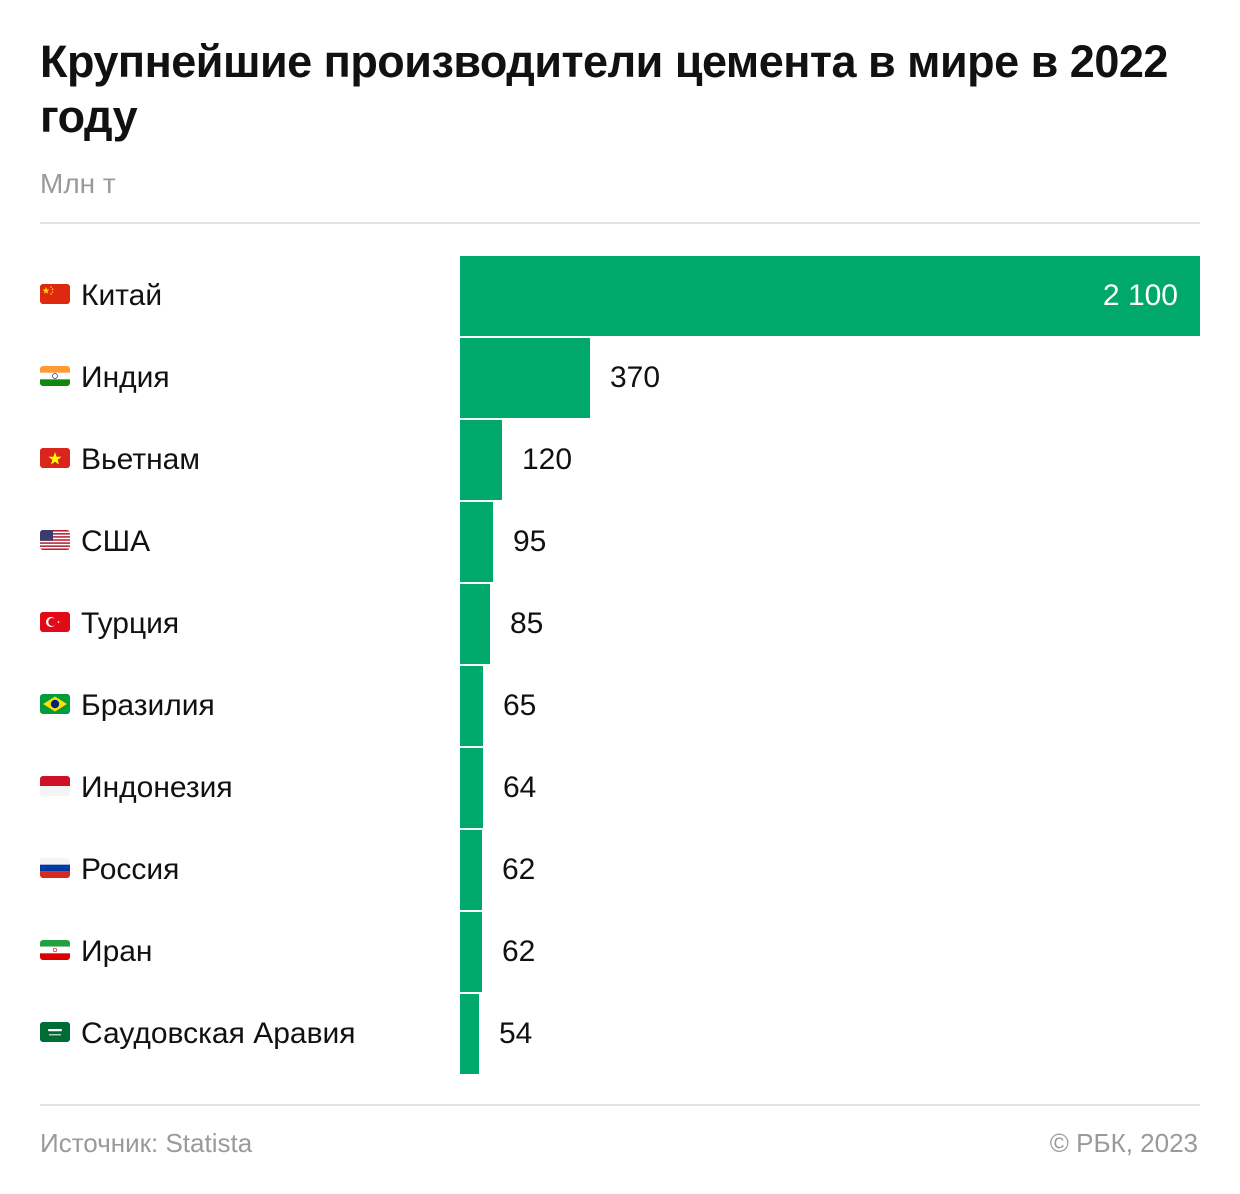 This screenshot has height=1194, width=1240. Describe the element at coordinates (146, 1143) in the screenshot. I see `source-note: Источник: Statista` at that location.